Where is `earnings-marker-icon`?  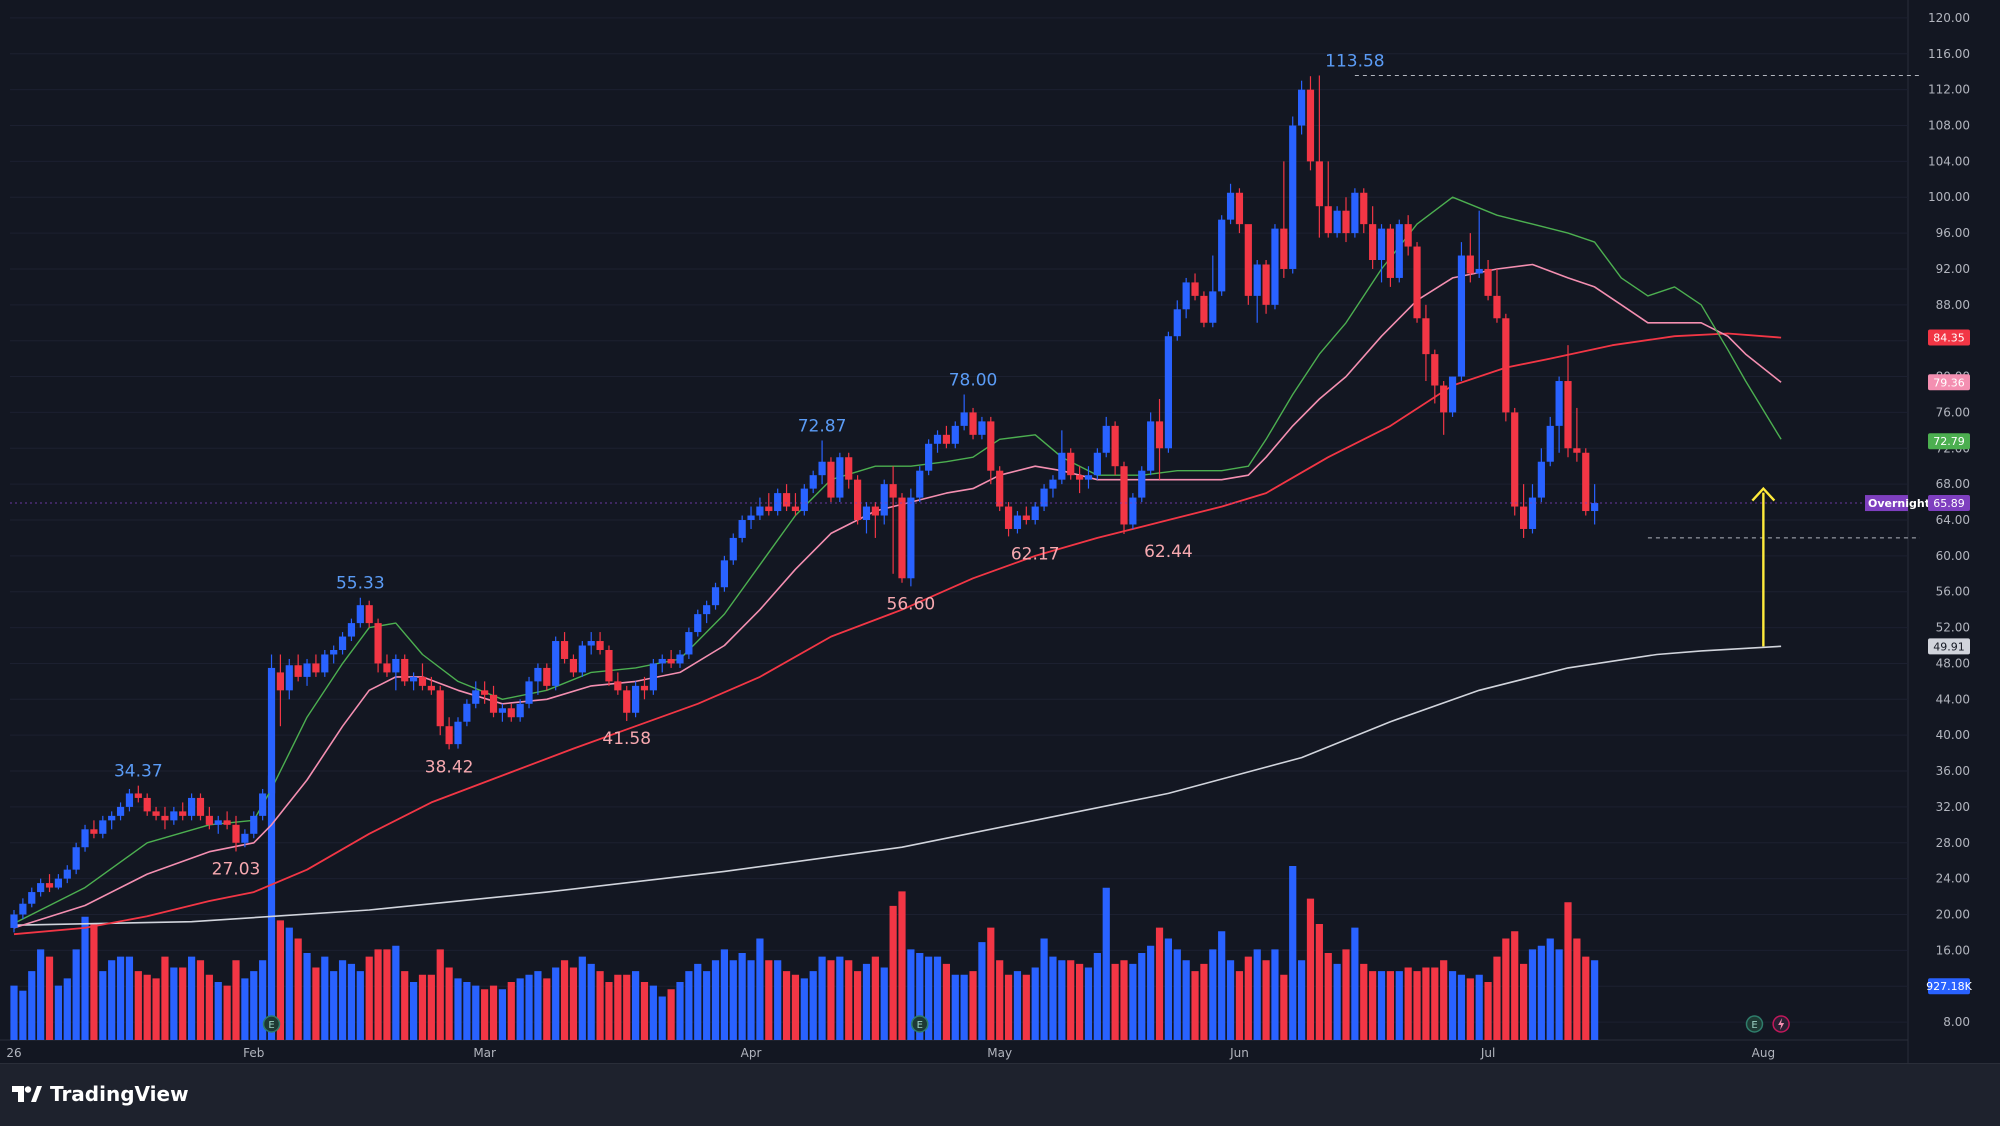
earnings-marker-icon is located at coordinates (1754, 1024).